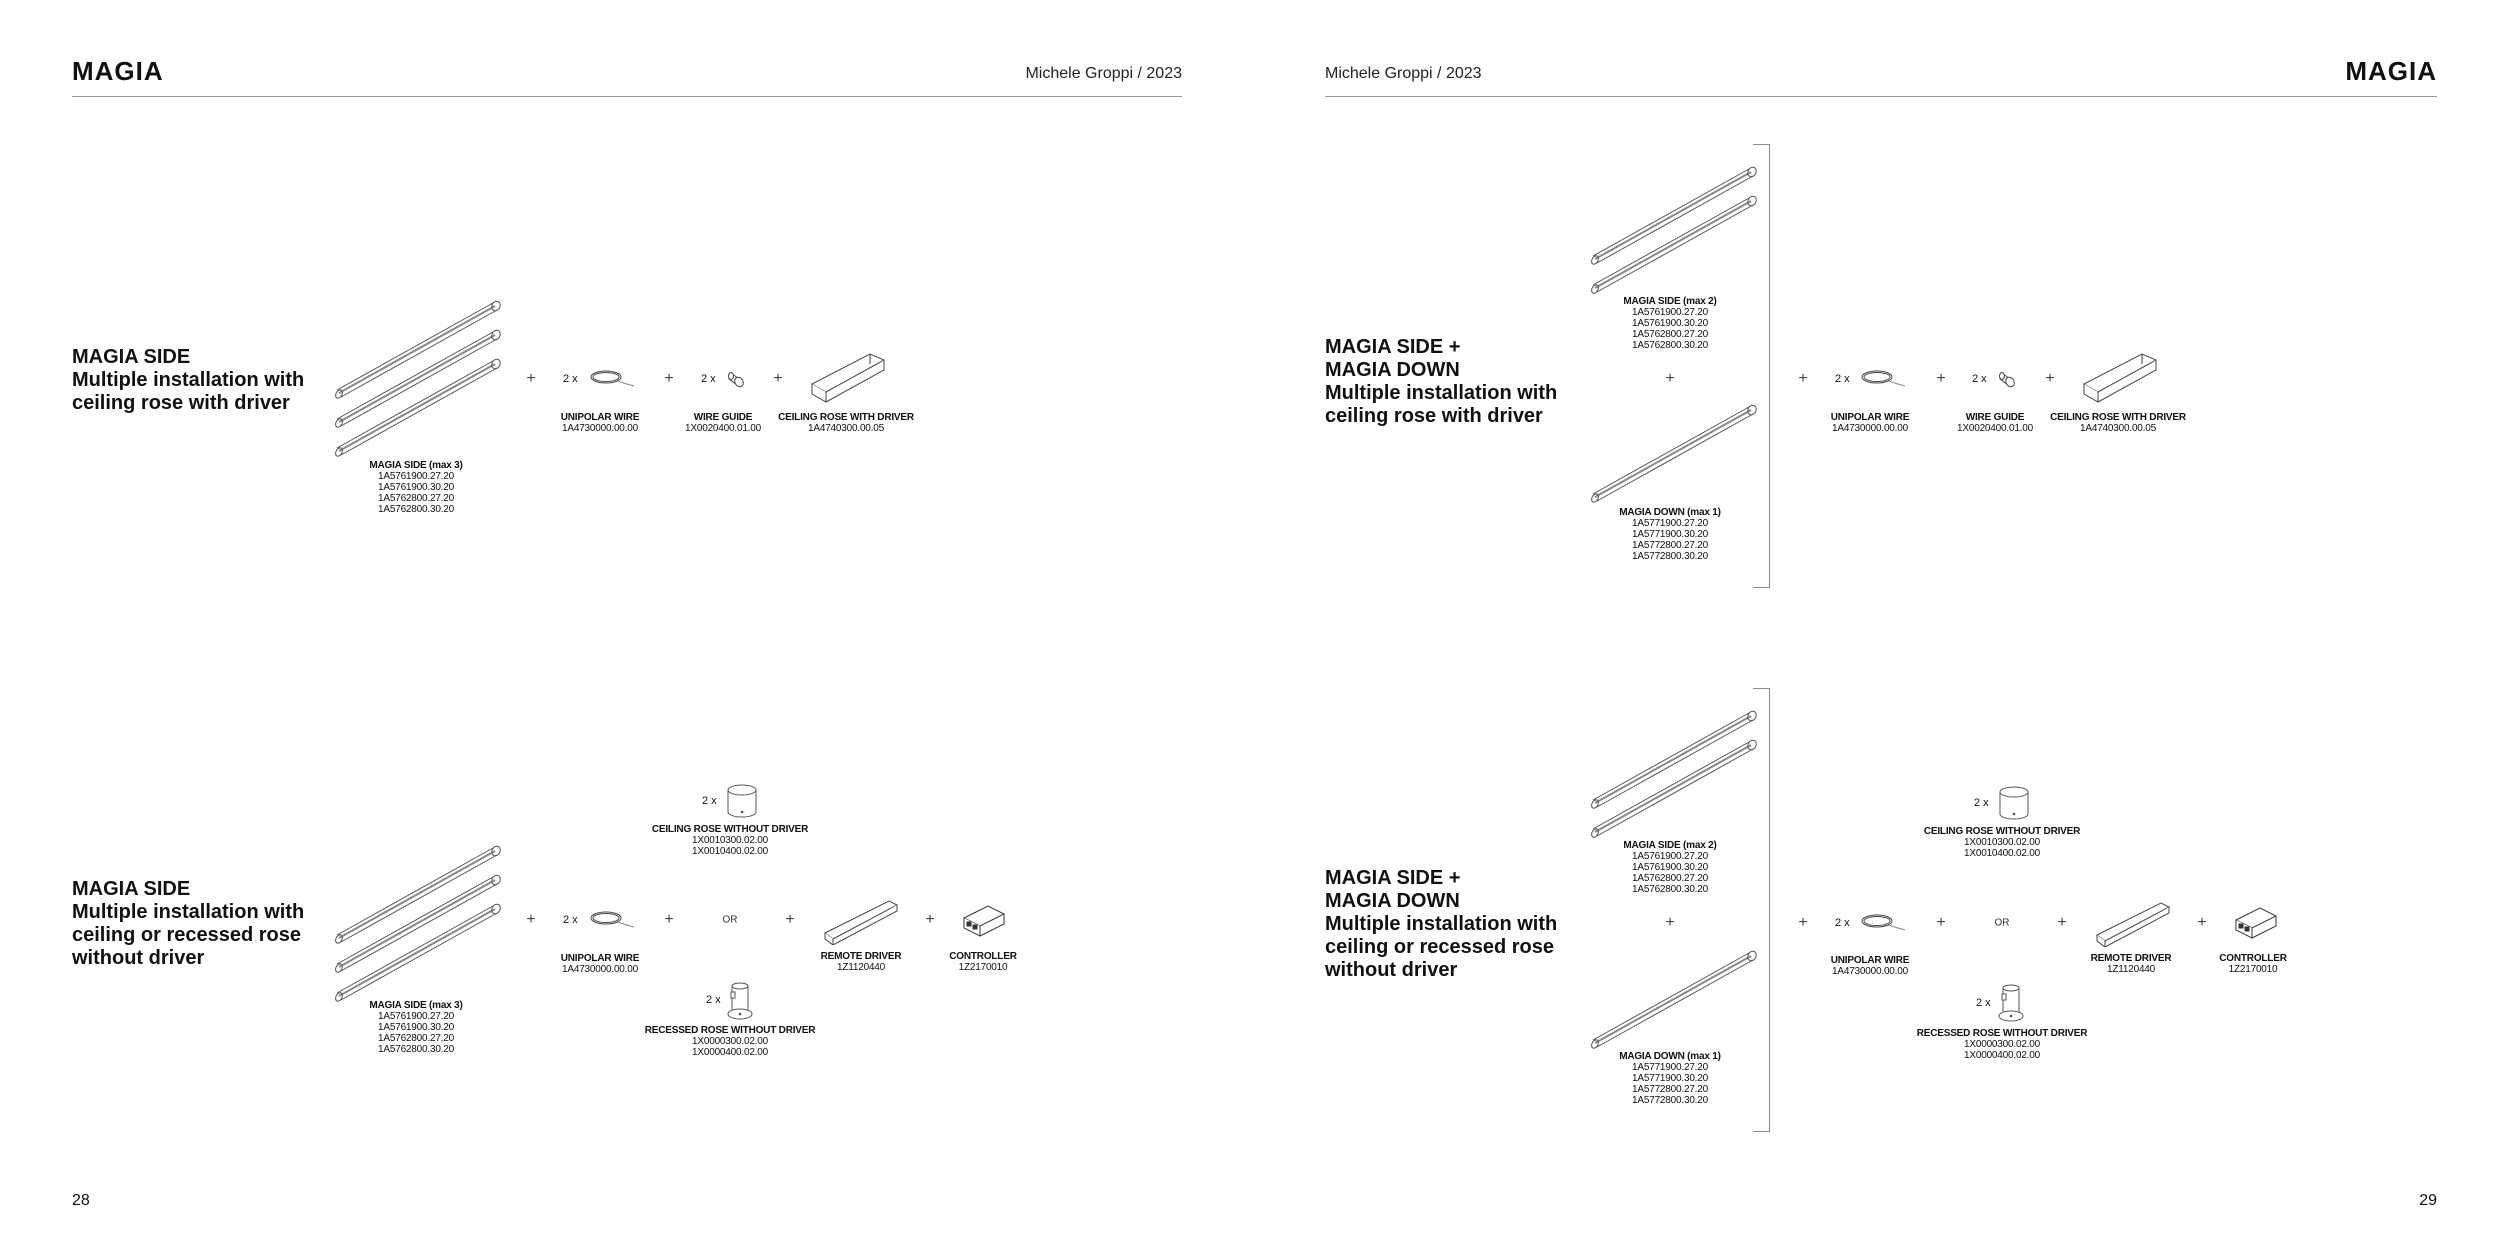  I want to click on page-number: 28, so click(81, 1200).